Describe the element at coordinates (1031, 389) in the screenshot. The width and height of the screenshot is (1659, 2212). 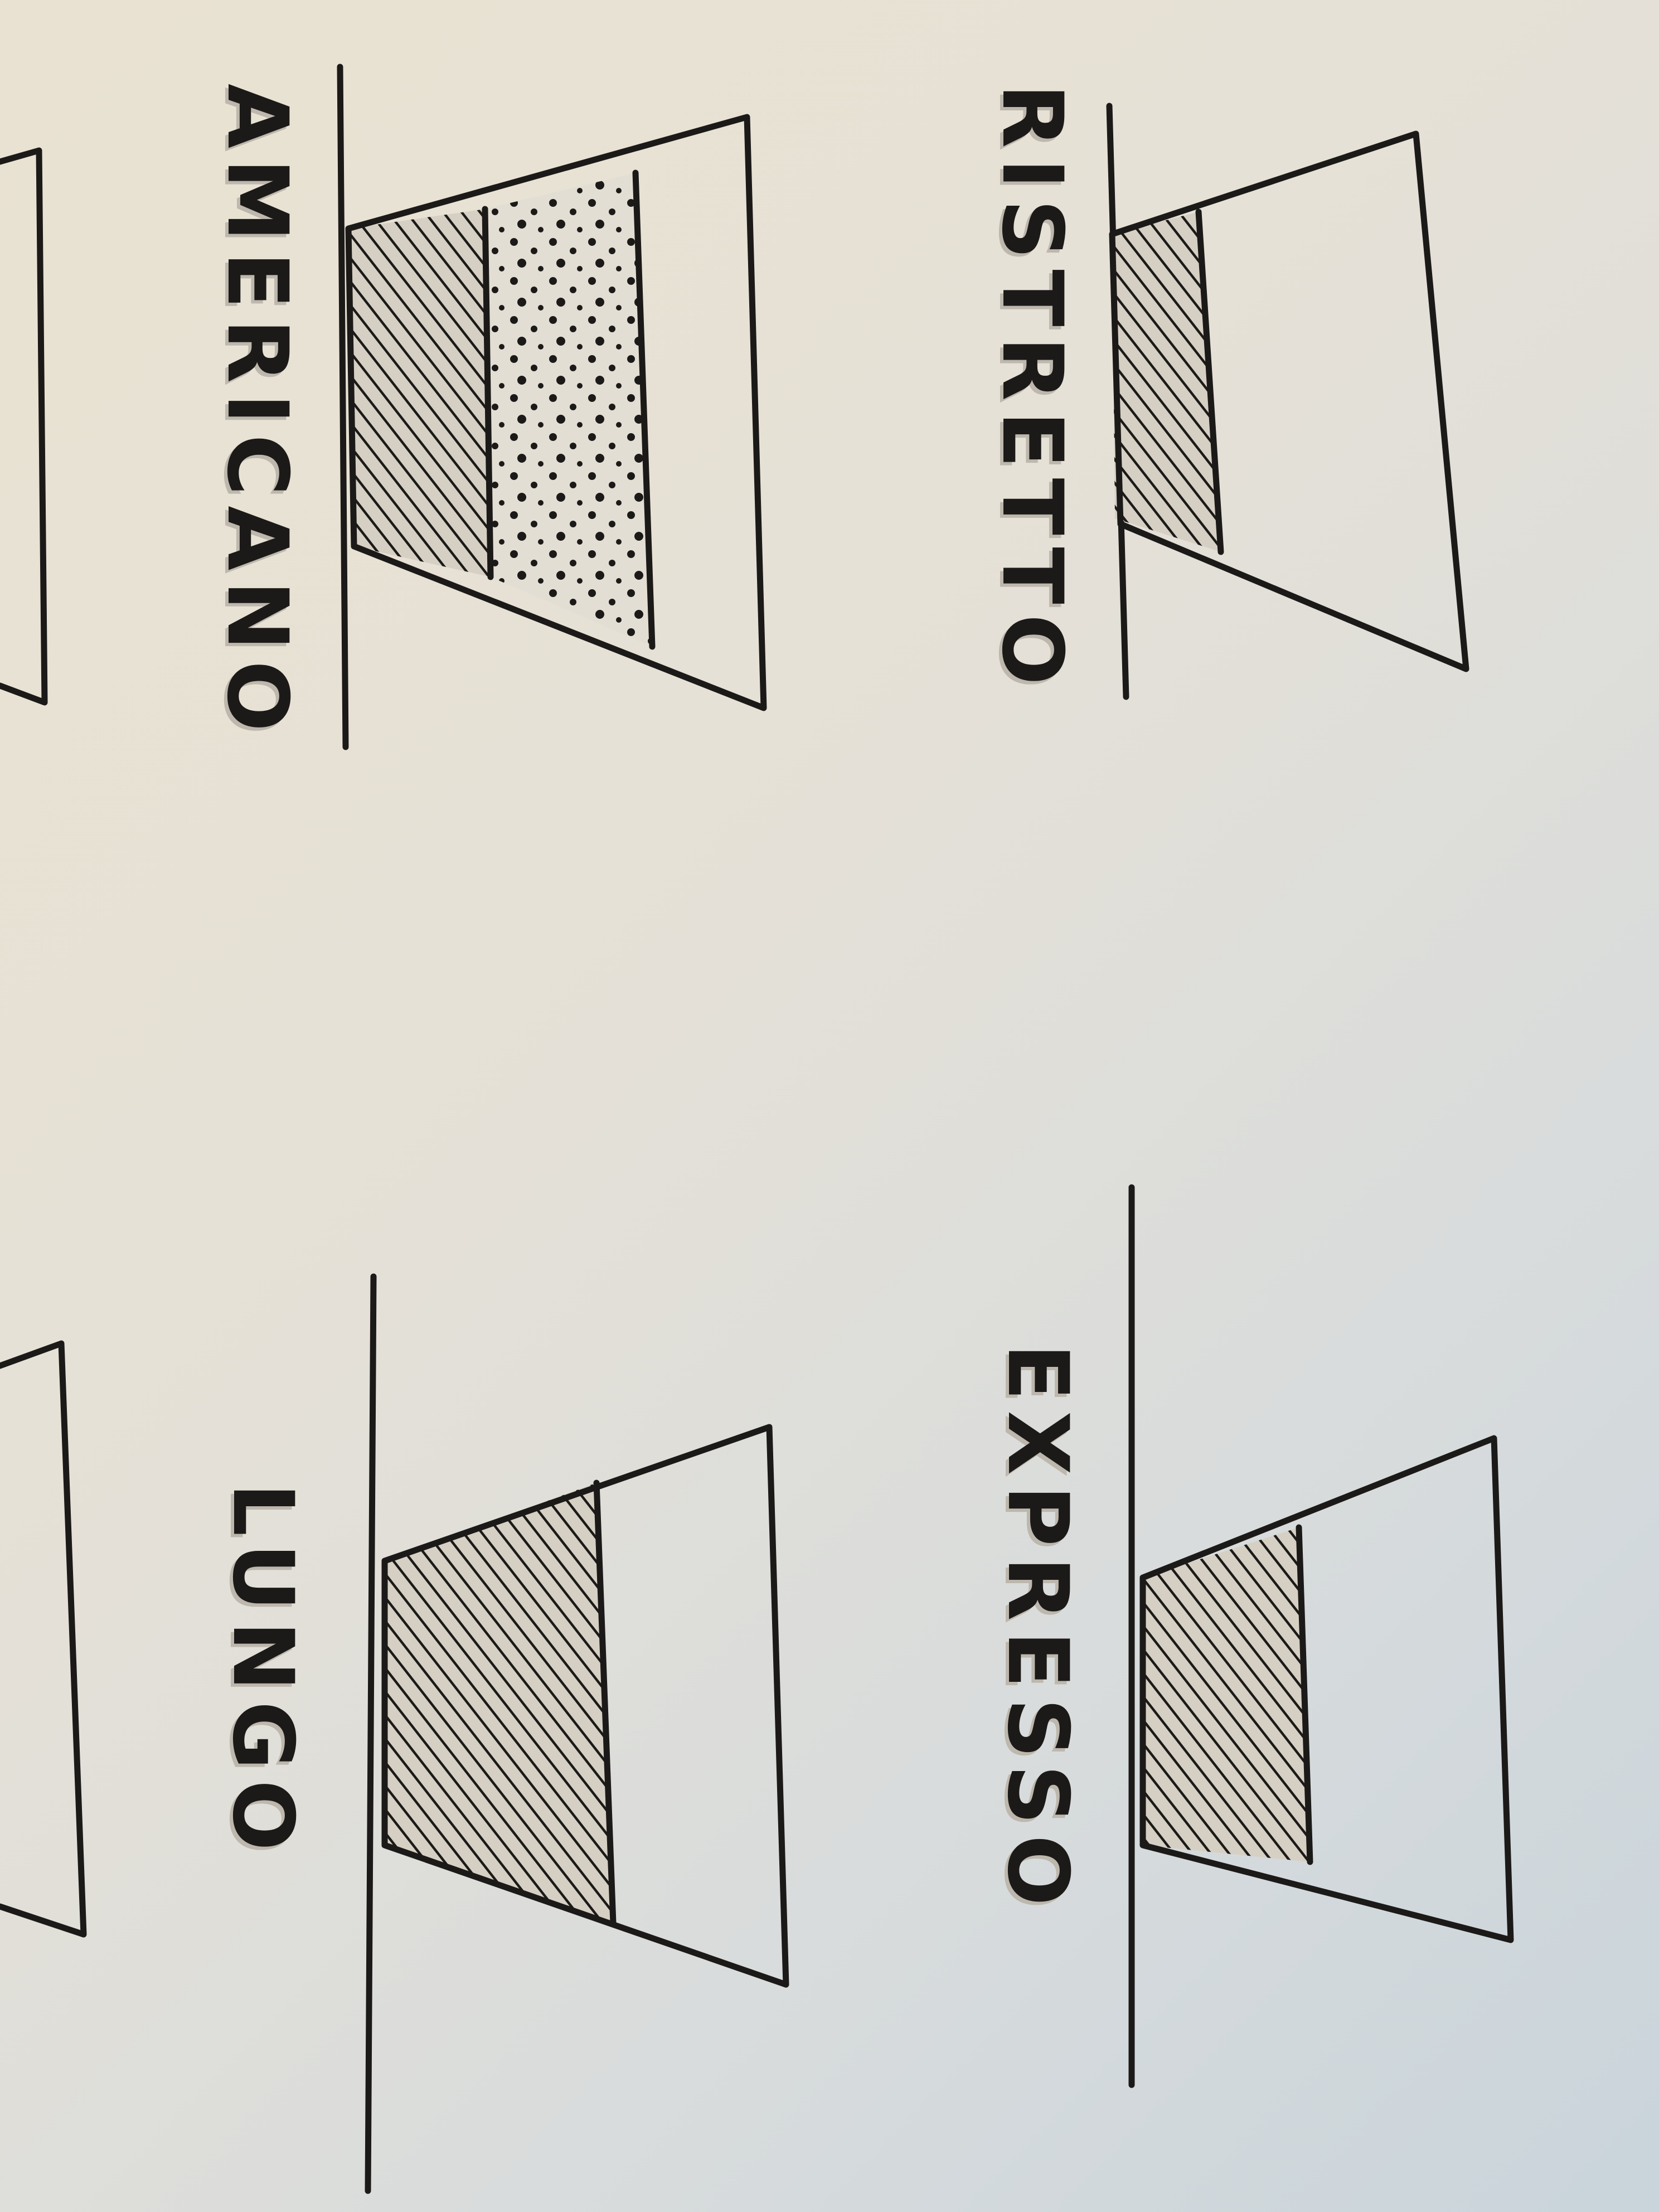
I see `label-ristretto: RISTRETTO` at that location.